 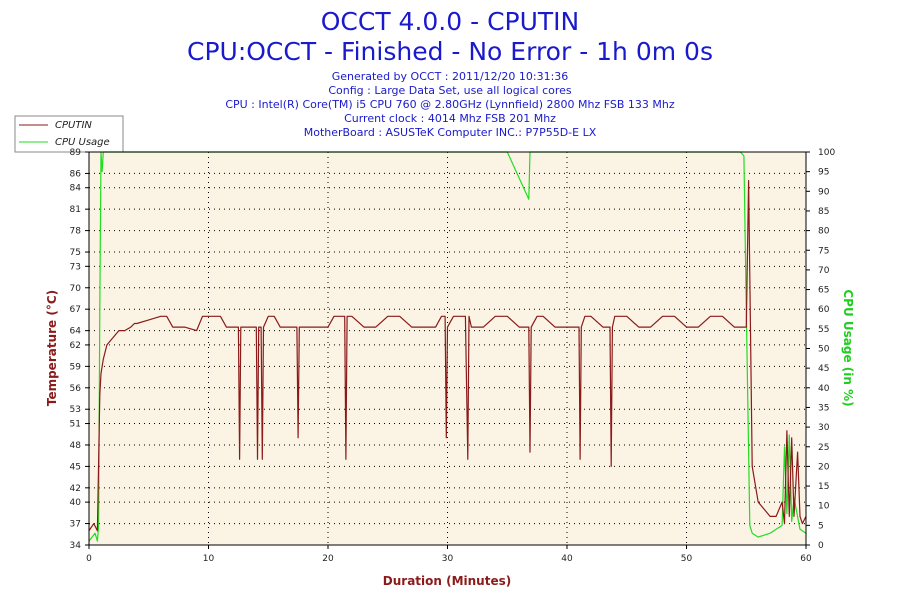 What do you see at coordinates (823, 212) in the screenshot?
I see `y-right-tick-label: 85` at bounding box center [823, 212].